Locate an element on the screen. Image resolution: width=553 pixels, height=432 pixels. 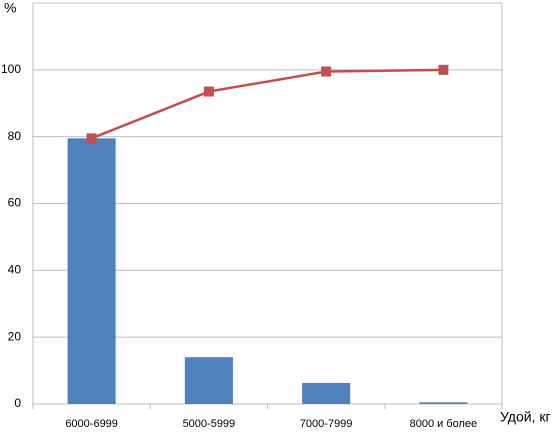
y-tick-label: 0 is located at coordinates (17, 403).